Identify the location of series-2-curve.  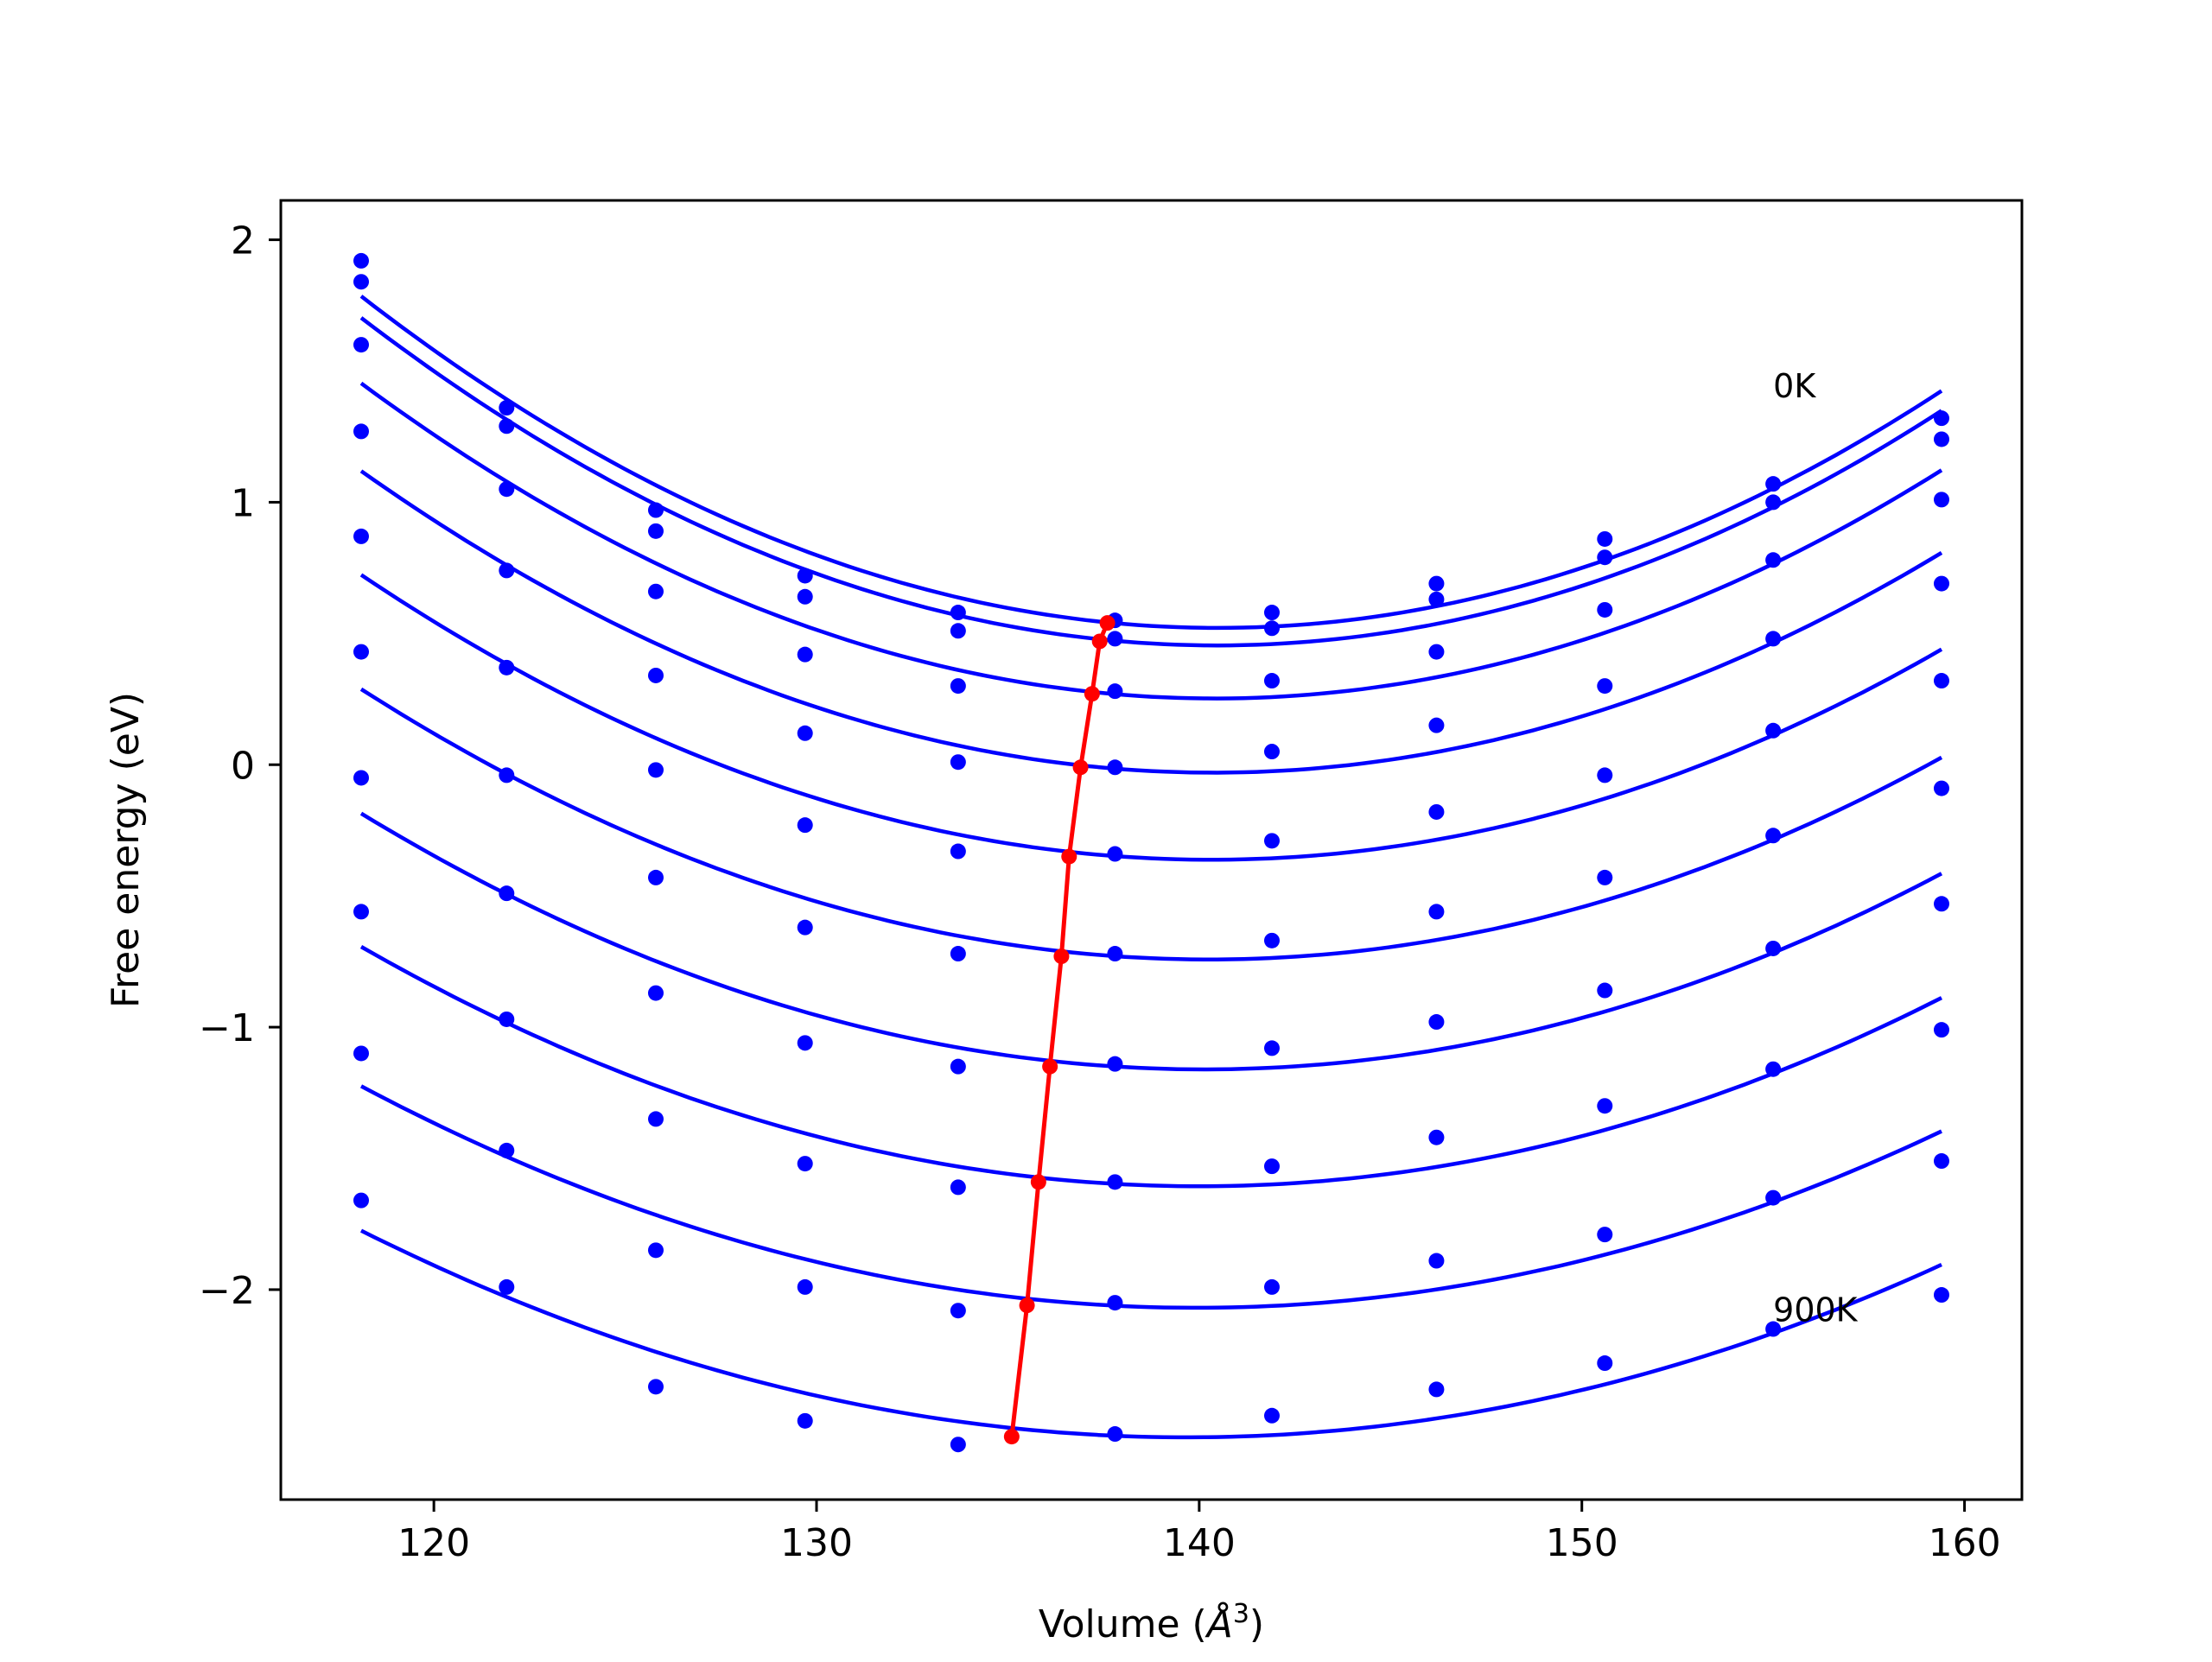
(1151, 482).